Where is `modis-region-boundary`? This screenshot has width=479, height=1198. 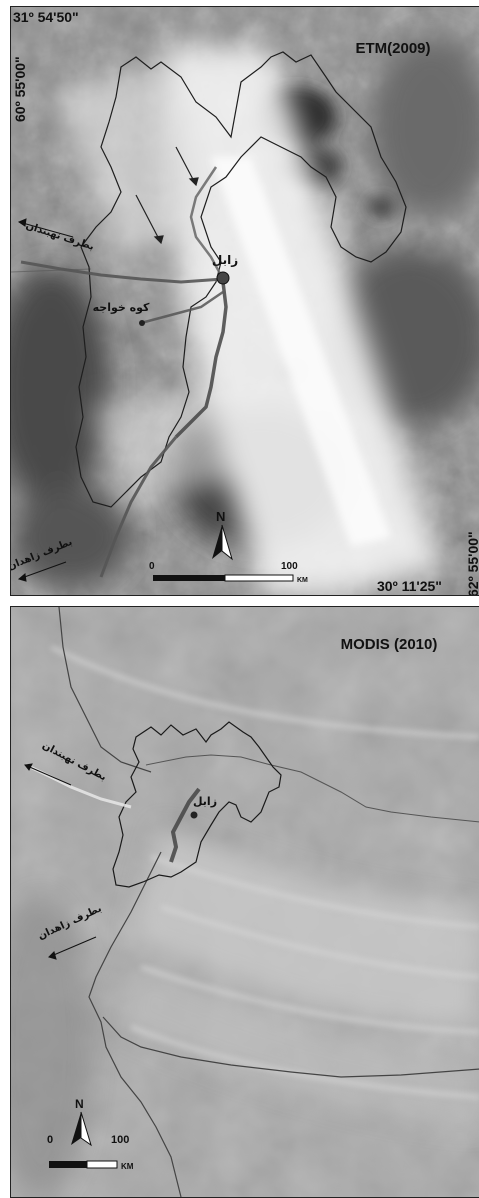
modis-region-boundary is located at coordinates (197, 804).